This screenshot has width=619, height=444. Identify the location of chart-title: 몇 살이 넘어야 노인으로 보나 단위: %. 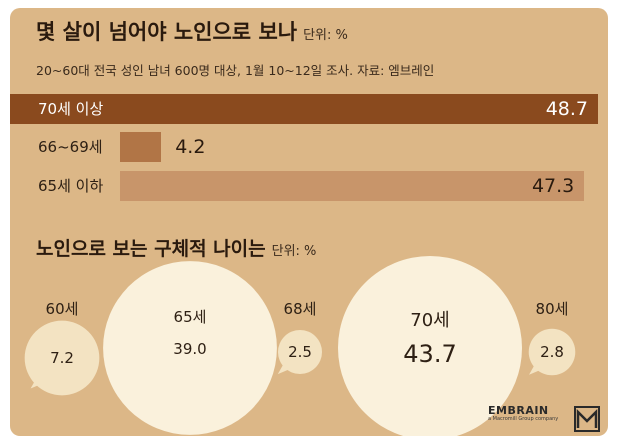
(192, 31).